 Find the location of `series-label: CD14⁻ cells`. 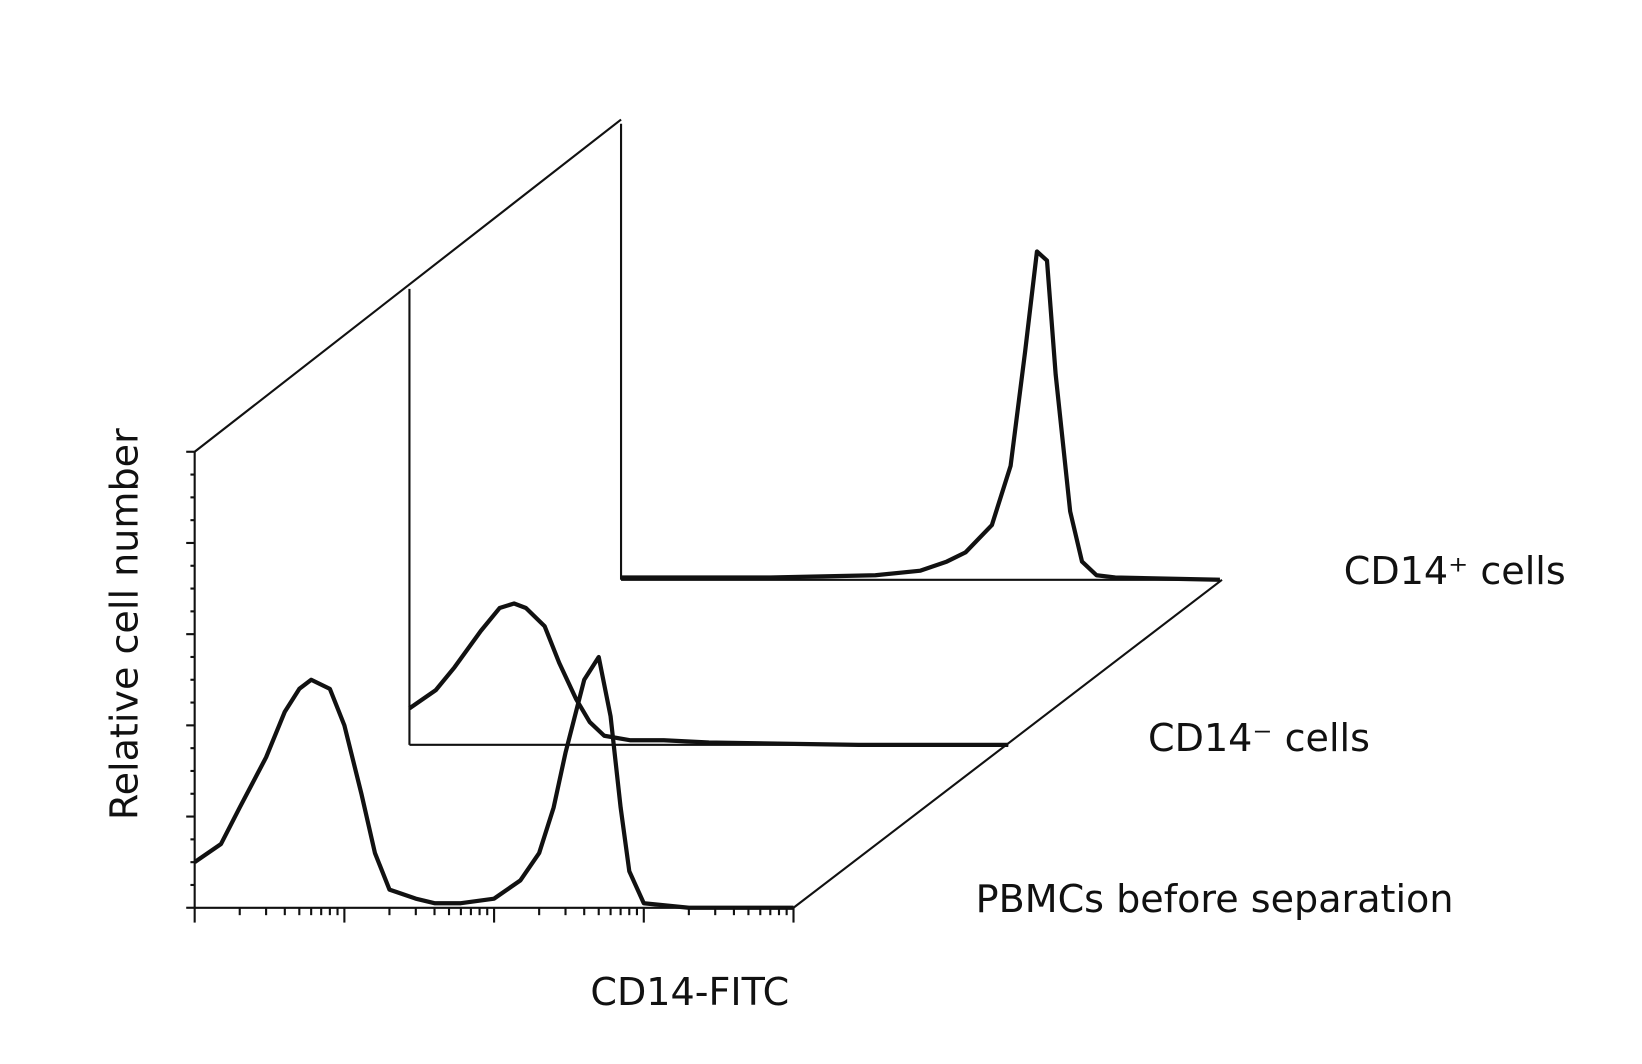

series-label: CD14⁻ cells is located at coordinates (1259, 738).